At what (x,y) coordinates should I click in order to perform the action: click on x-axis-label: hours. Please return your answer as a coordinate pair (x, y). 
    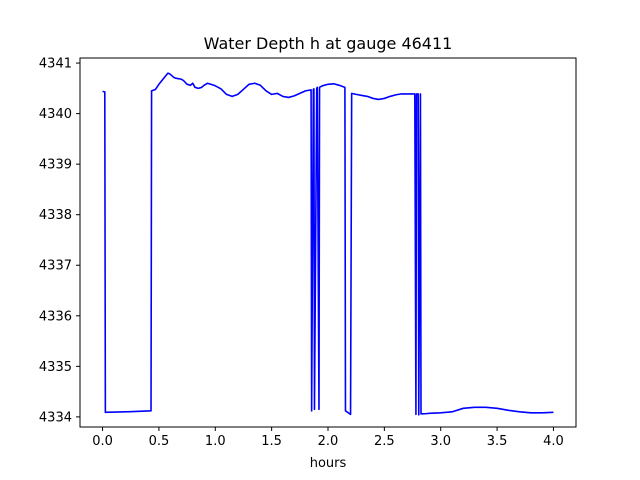
    Looking at the image, I should click on (328, 463).